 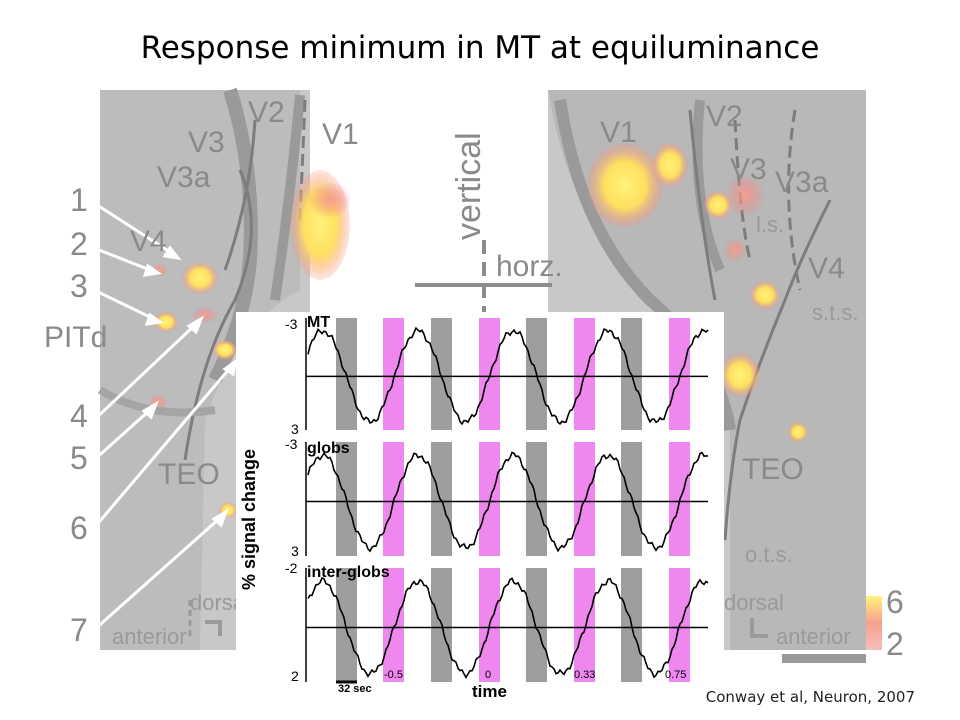 I want to click on label-v2-right: V2, so click(x=724, y=116).